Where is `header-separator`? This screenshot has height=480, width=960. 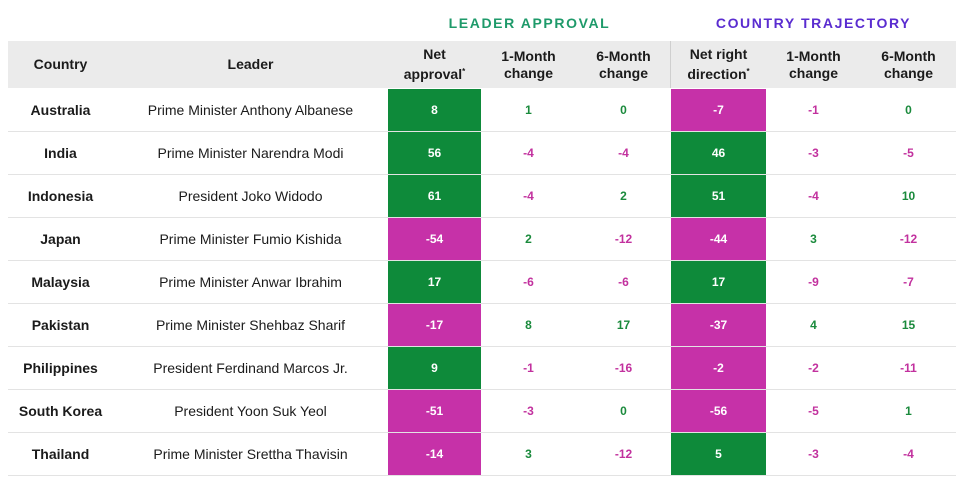
header-separator is located at coordinates (670, 64).